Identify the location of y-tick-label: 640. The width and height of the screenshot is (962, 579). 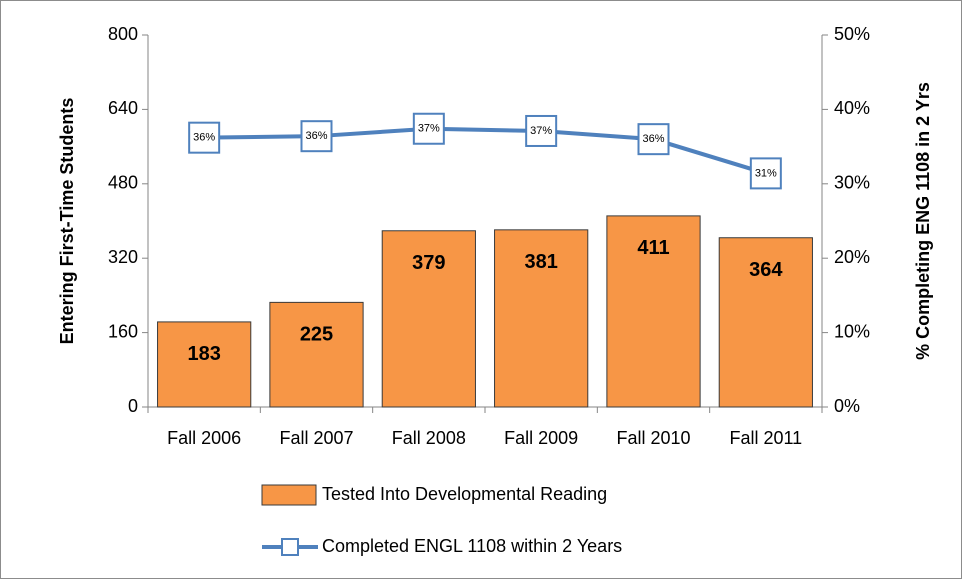
(123, 108).